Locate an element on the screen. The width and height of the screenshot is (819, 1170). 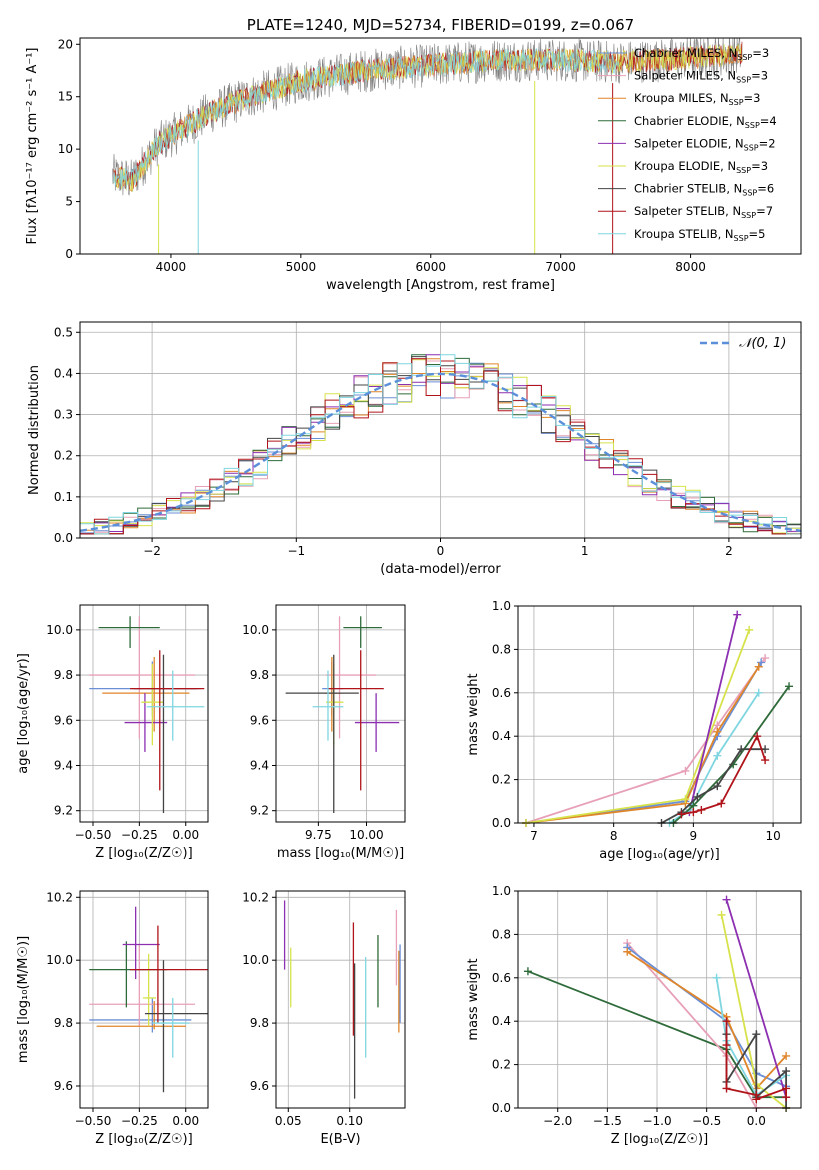
x-axis-label: Z [log₁₀(Z/Z☉)] is located at coordinates (659, 1139).